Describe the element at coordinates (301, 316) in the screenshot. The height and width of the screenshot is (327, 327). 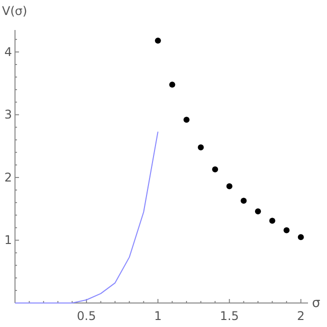
I see `x-tick-label: 2` at that location.